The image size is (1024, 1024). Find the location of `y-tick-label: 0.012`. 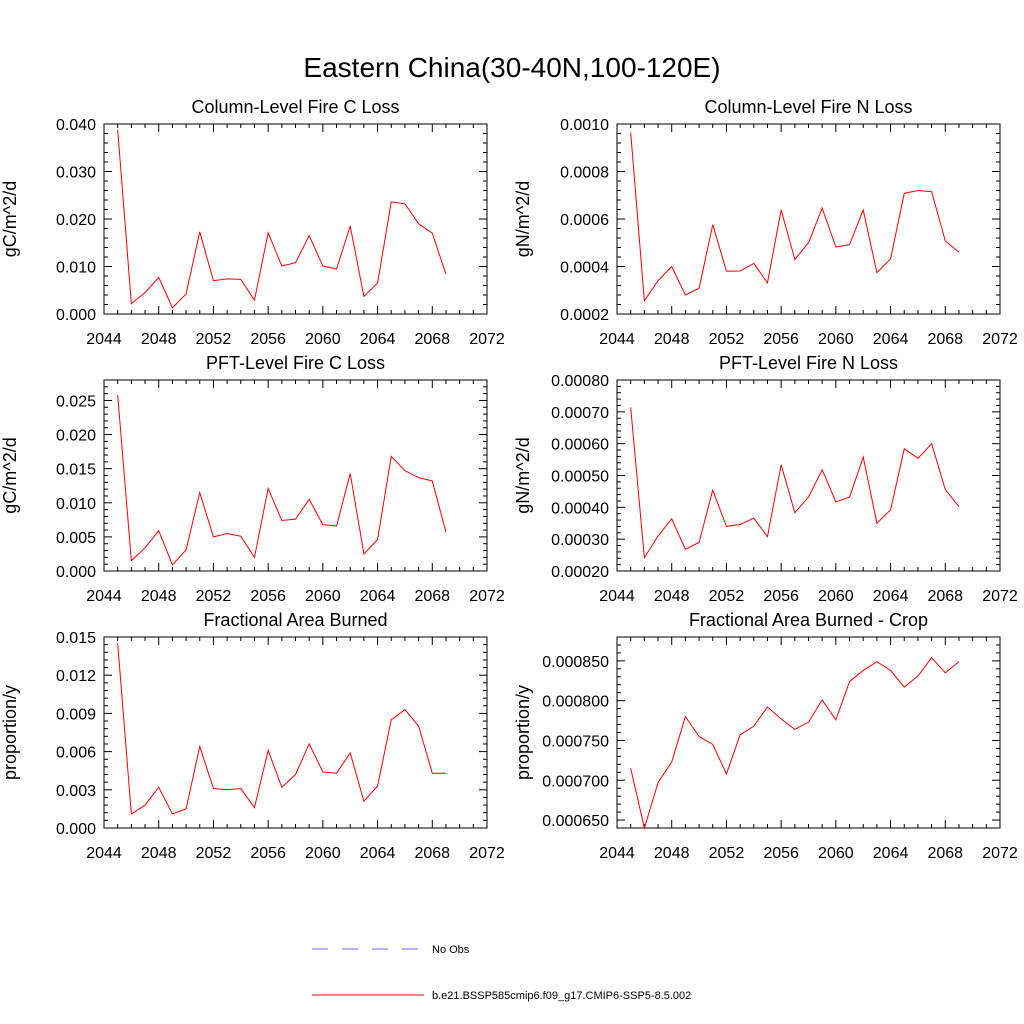

y-tick-label: 0.012 is located at coordinates (76, 676).